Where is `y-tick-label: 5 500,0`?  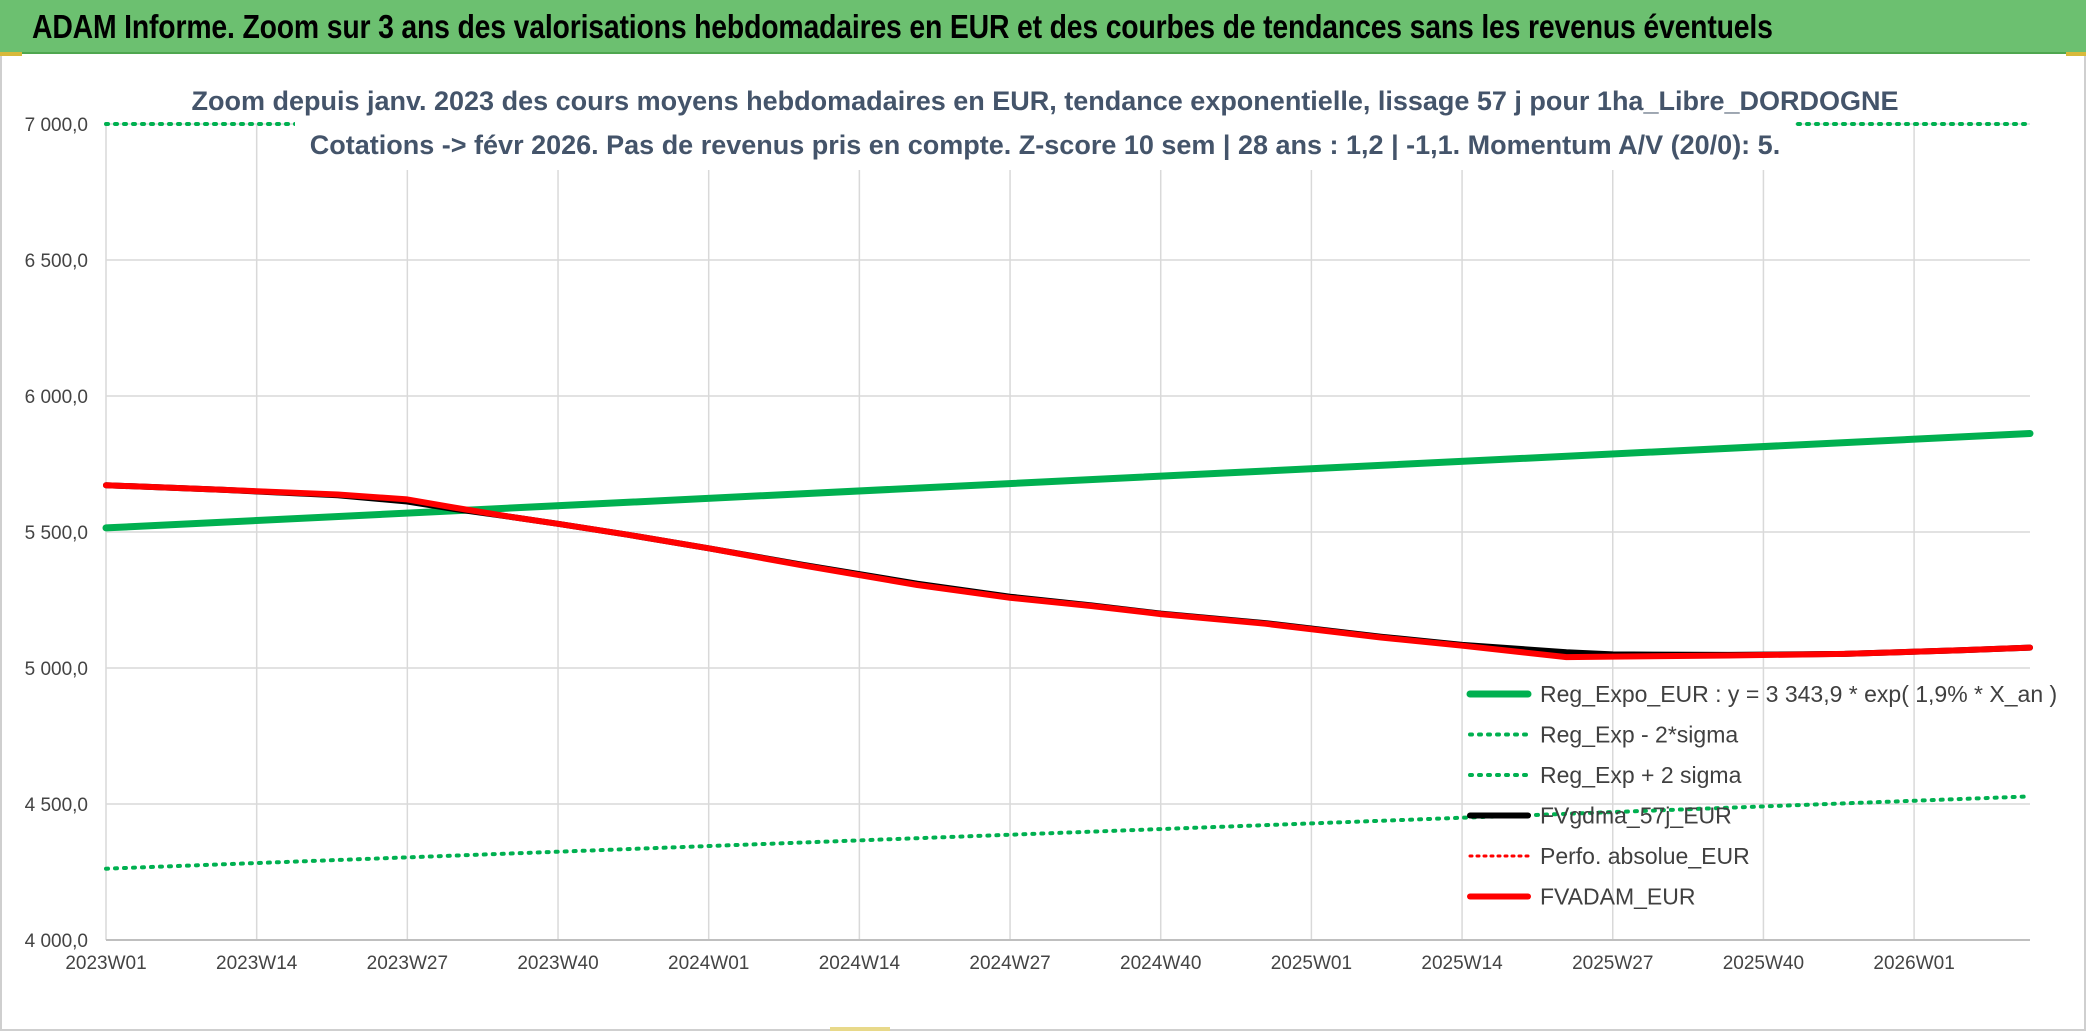
y-tick-label: 5 500,0 is located at coordinates (56, 533).